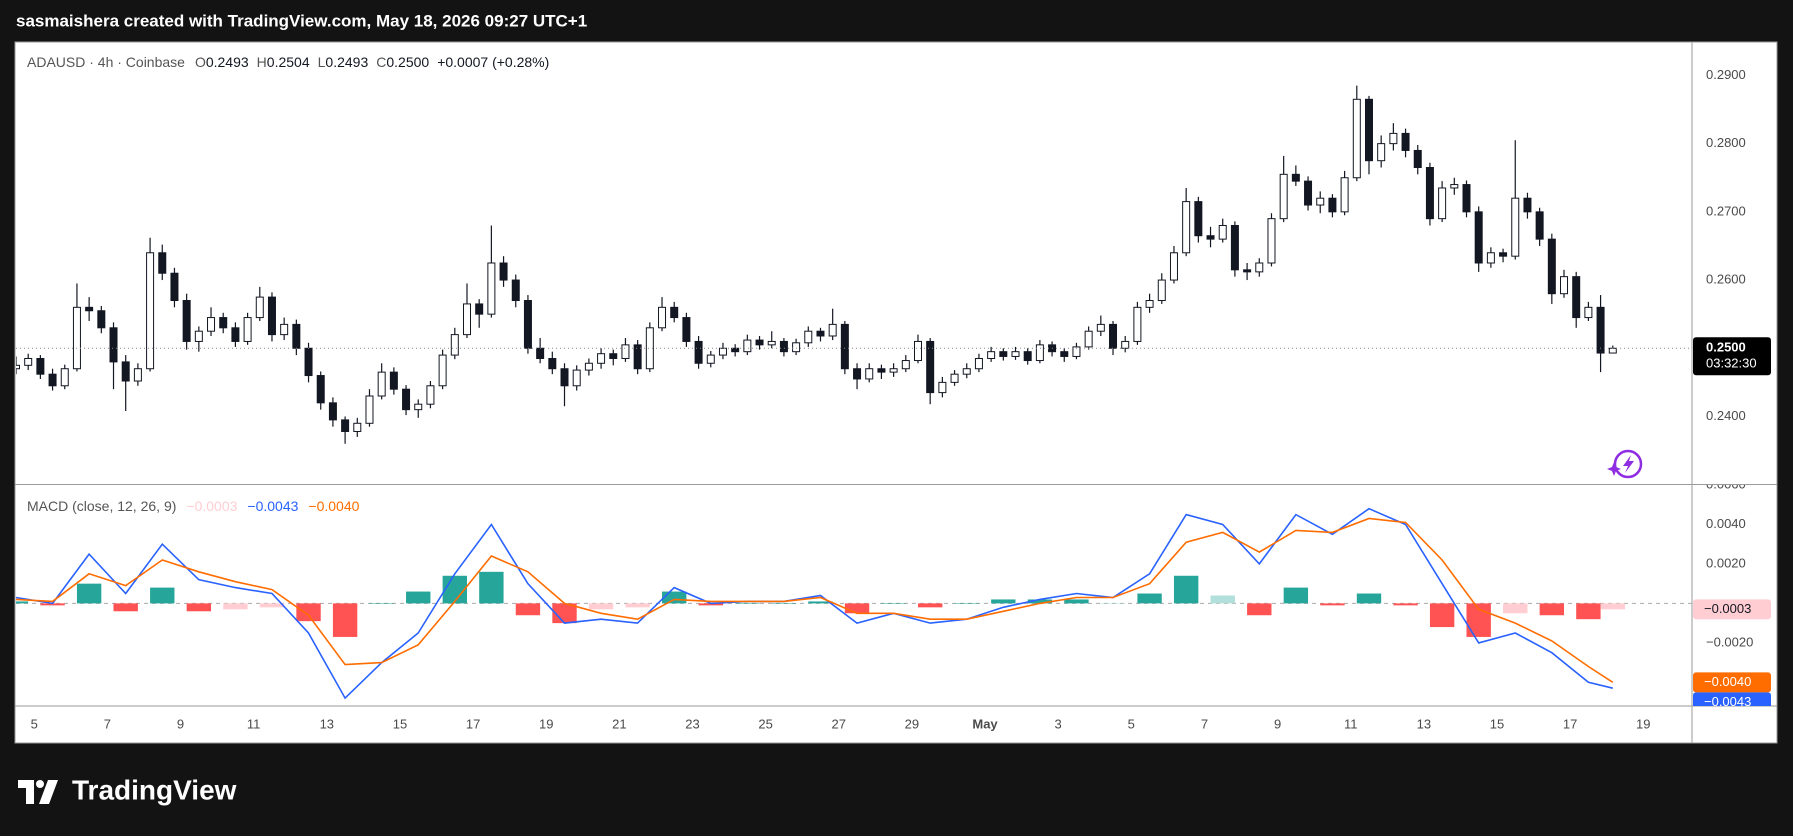 This screenshot has width=1793, height=836. Describe the element at coordinates (327, 723) in the screenshot. I see `x-tick-label: 13` at that location.